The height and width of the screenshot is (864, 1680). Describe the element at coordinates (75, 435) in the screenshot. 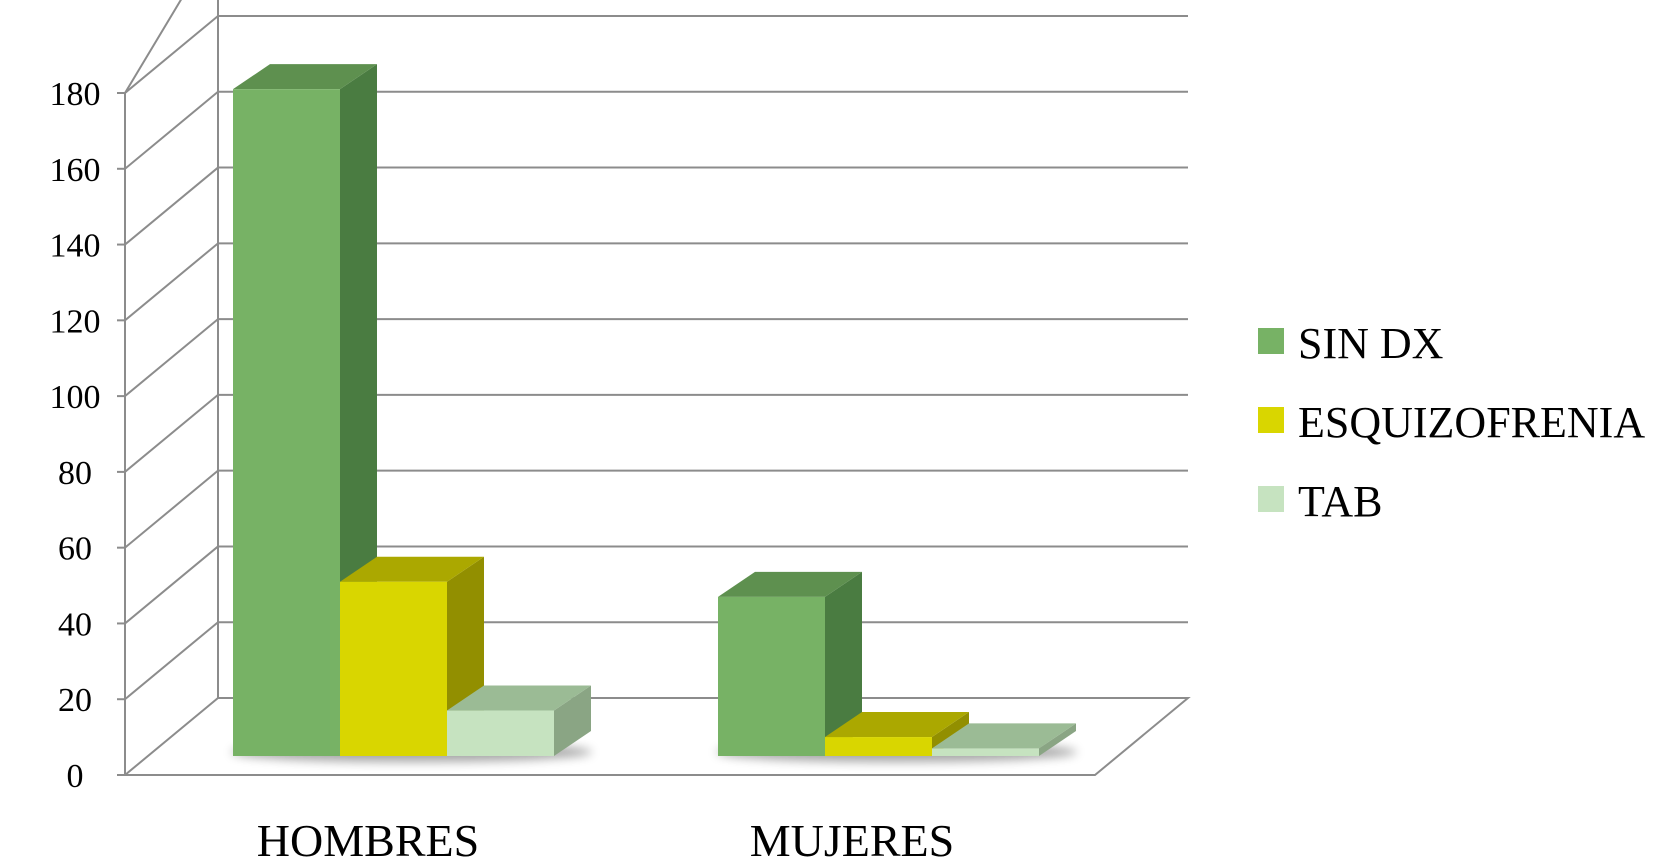

I see `y-axis-tick-labels: 0 20 40 60 80 100 120 140 160 180` at that location.